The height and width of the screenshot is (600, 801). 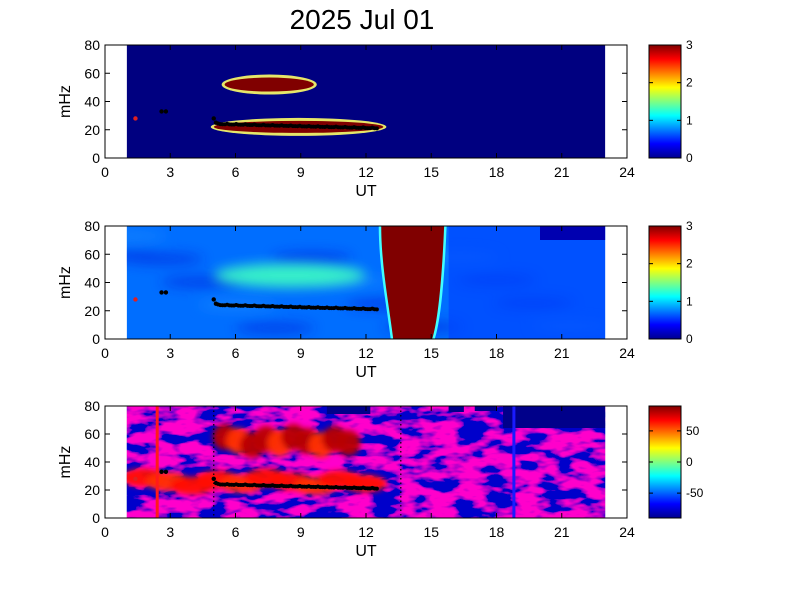 What do you see at coordinates (362, 19) in the screenshot?
I see `figure-title: 2025 Jul 01` at bounding box center [362, 19].